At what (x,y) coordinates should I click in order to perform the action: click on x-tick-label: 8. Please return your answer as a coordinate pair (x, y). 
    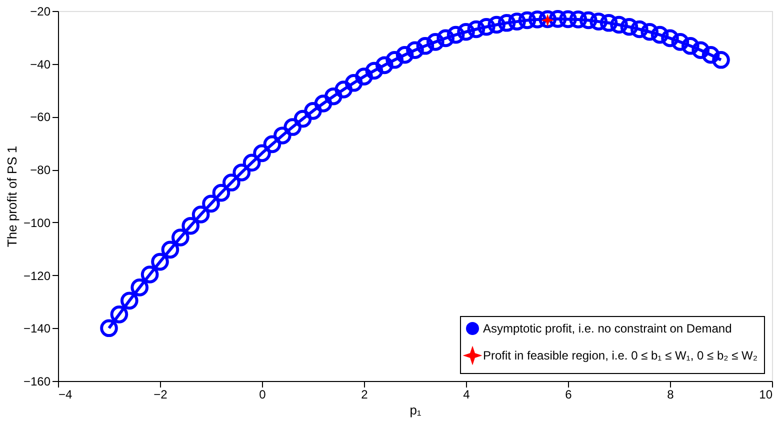
    Looking at the image, I should click on (670, 395).